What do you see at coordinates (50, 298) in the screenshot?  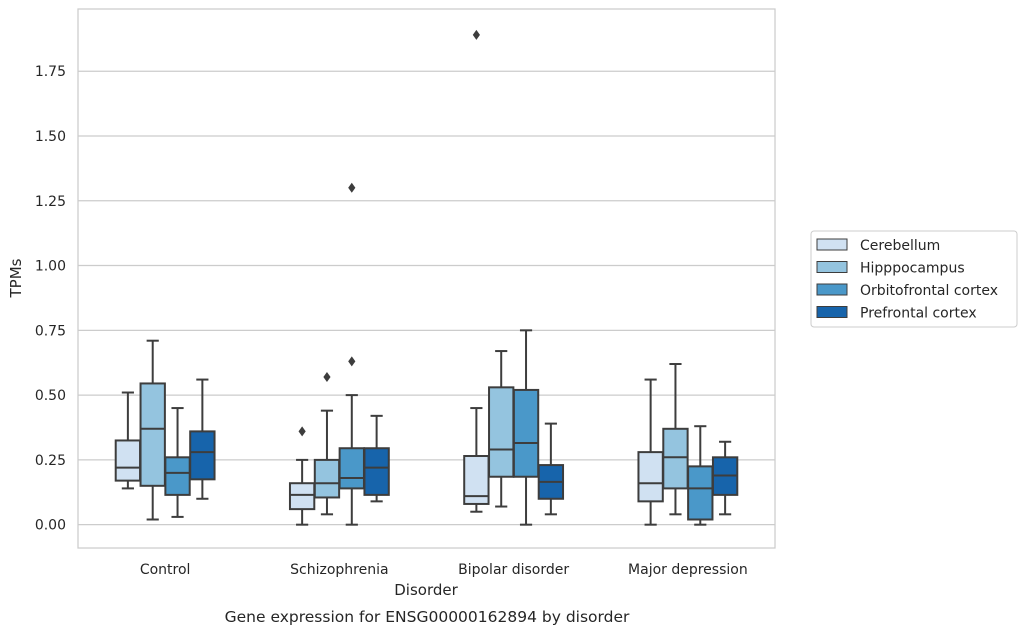 I see `y-axis-ticks: 0.00 0.25 0.50 0.75 1.00 1.25 1.50 1.75` at bounding box center [50, 298].